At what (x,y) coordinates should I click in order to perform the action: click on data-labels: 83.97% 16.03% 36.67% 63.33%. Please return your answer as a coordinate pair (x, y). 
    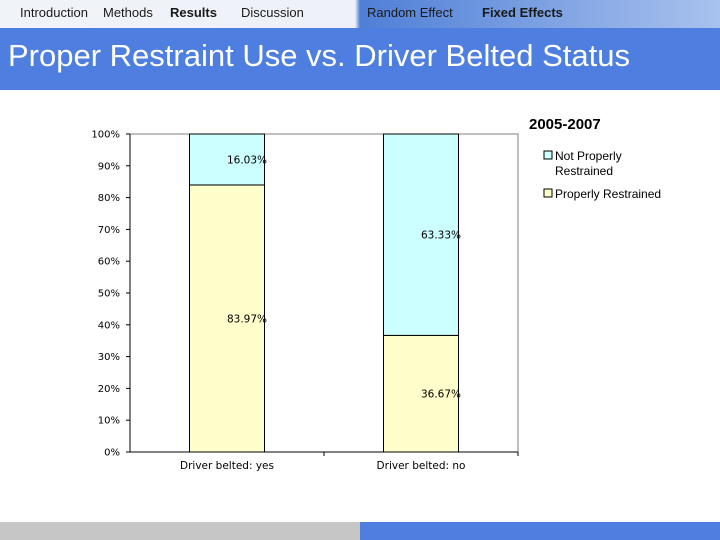
    Looking at the image, I should click on (344, 277).